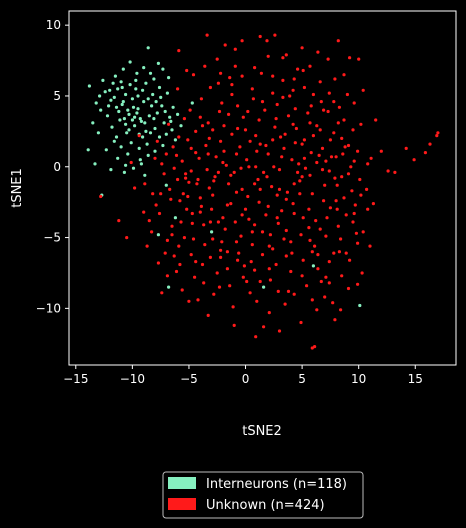 This screenshot has height=528, width=466. Describe the element at coordinates (17, 188) in the screenshot. I see `y-axis-label: tSNE1` at that location.